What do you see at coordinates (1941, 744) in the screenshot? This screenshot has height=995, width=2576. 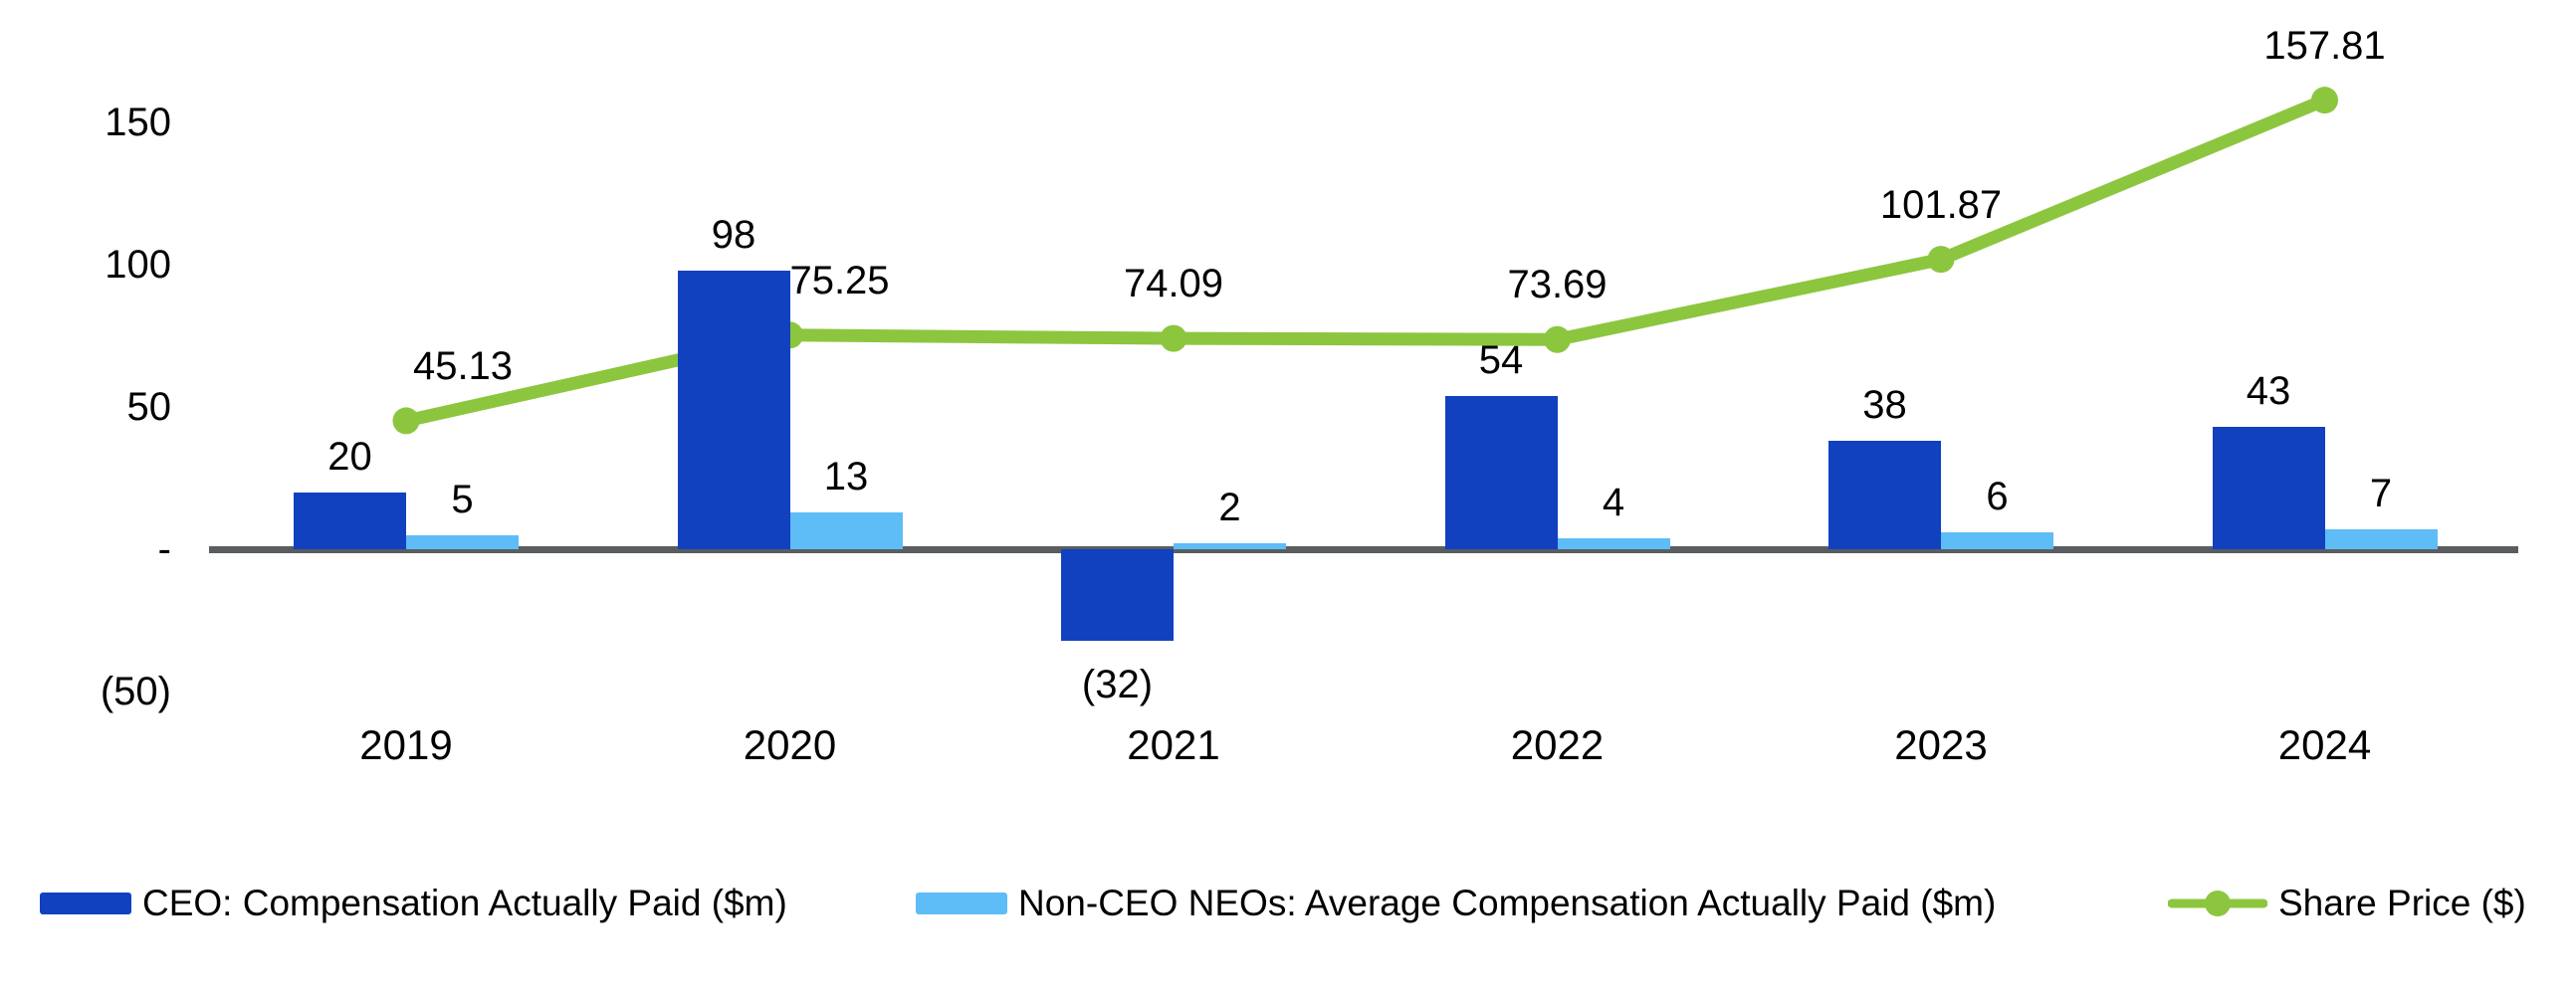 I see `x-axis-label-2023: 2023` at bounding box center [1941, 744].